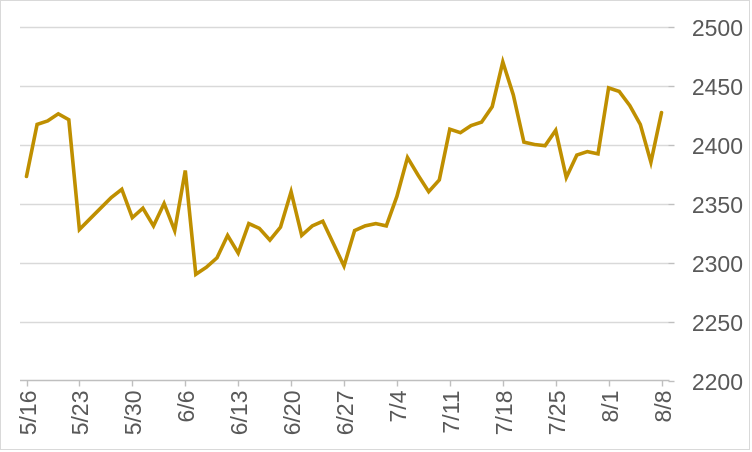 This screenshot has height=452, width=752. I want to click on y-axis-label: 2400, so click(717, 146).